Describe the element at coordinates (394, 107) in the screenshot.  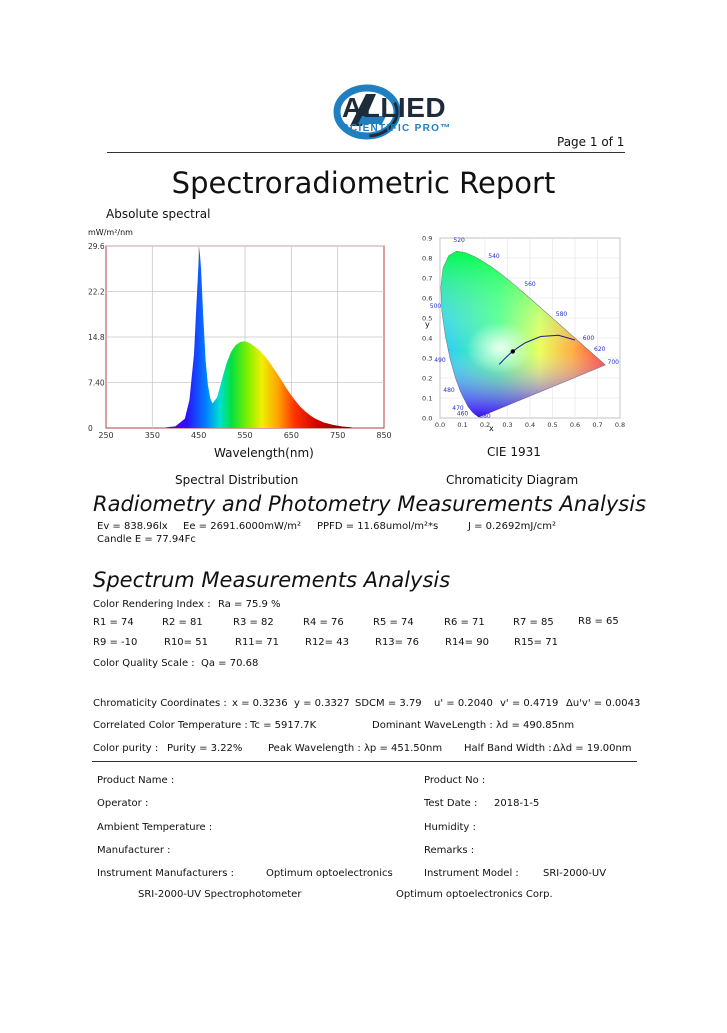
I see `logo-text: ALLIED` at that location.